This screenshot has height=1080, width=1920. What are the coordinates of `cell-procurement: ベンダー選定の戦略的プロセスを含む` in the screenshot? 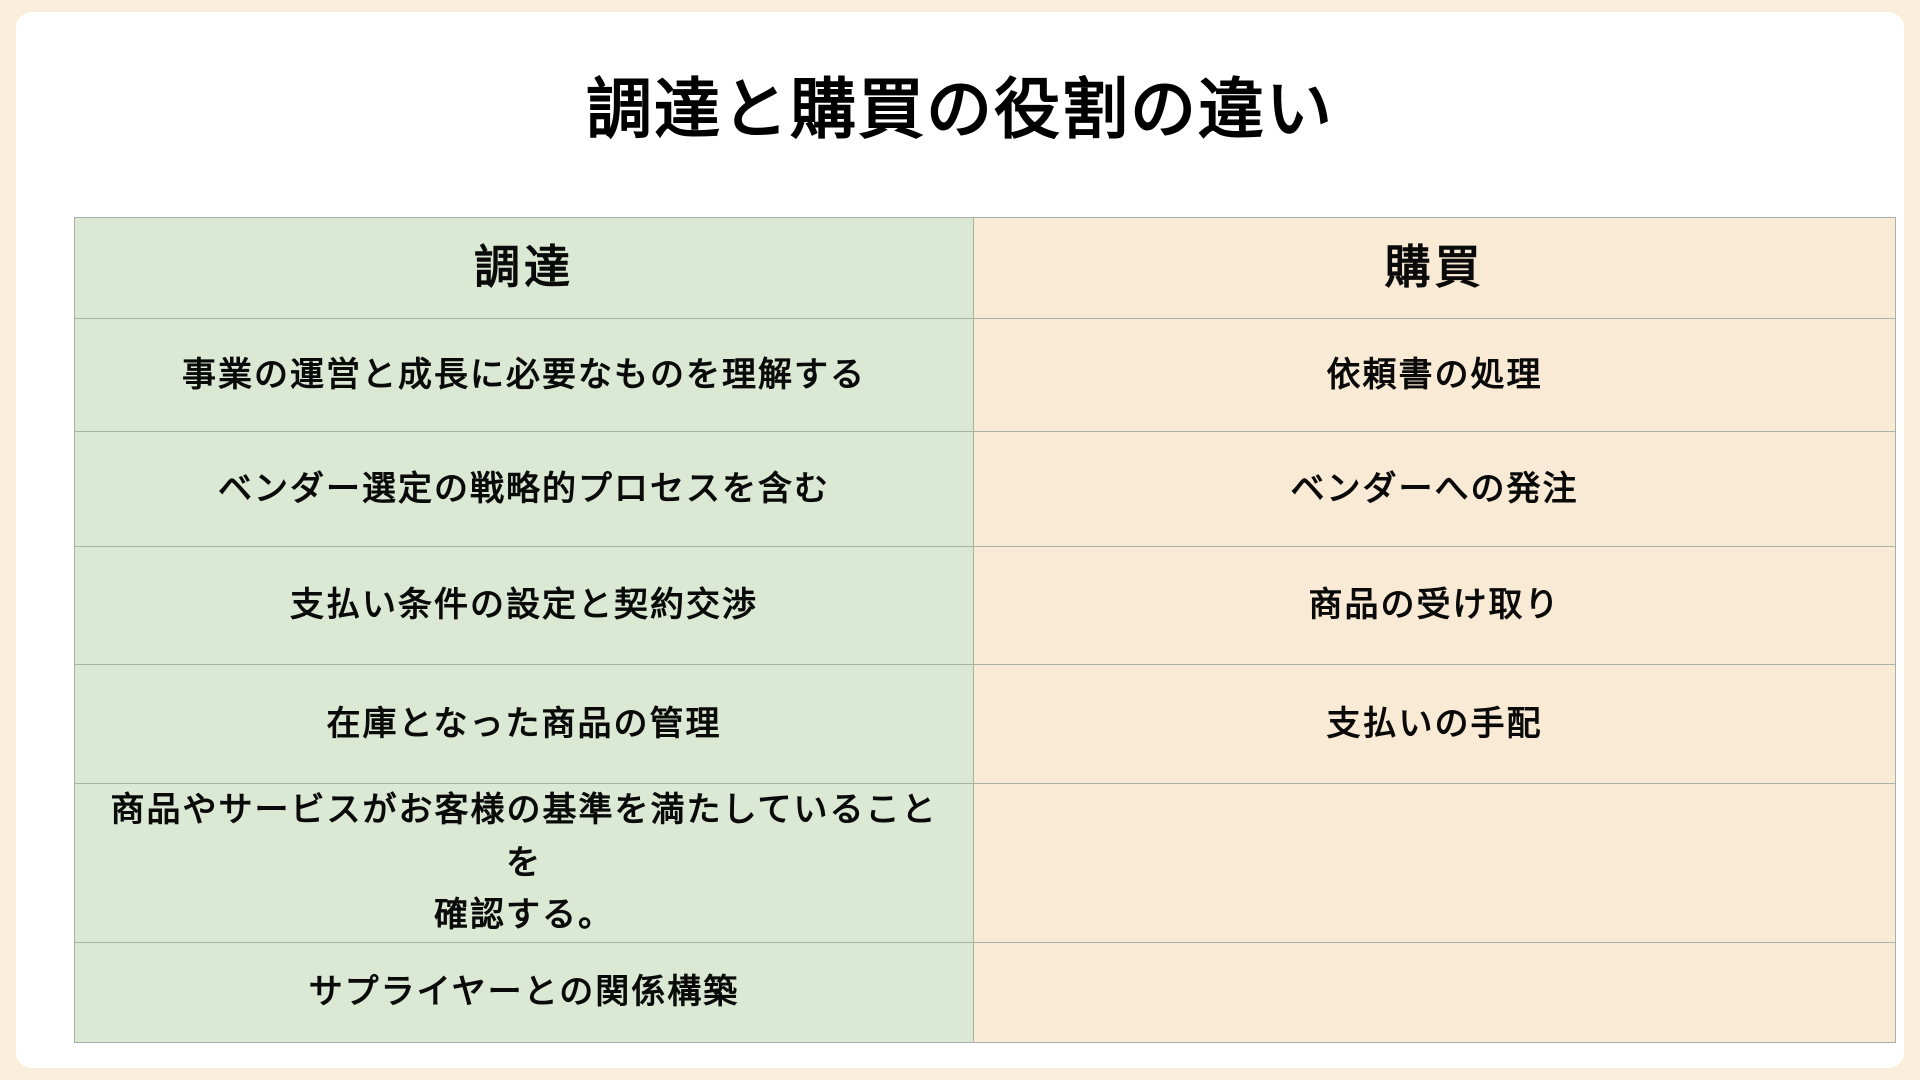 It's located at (524, 489).